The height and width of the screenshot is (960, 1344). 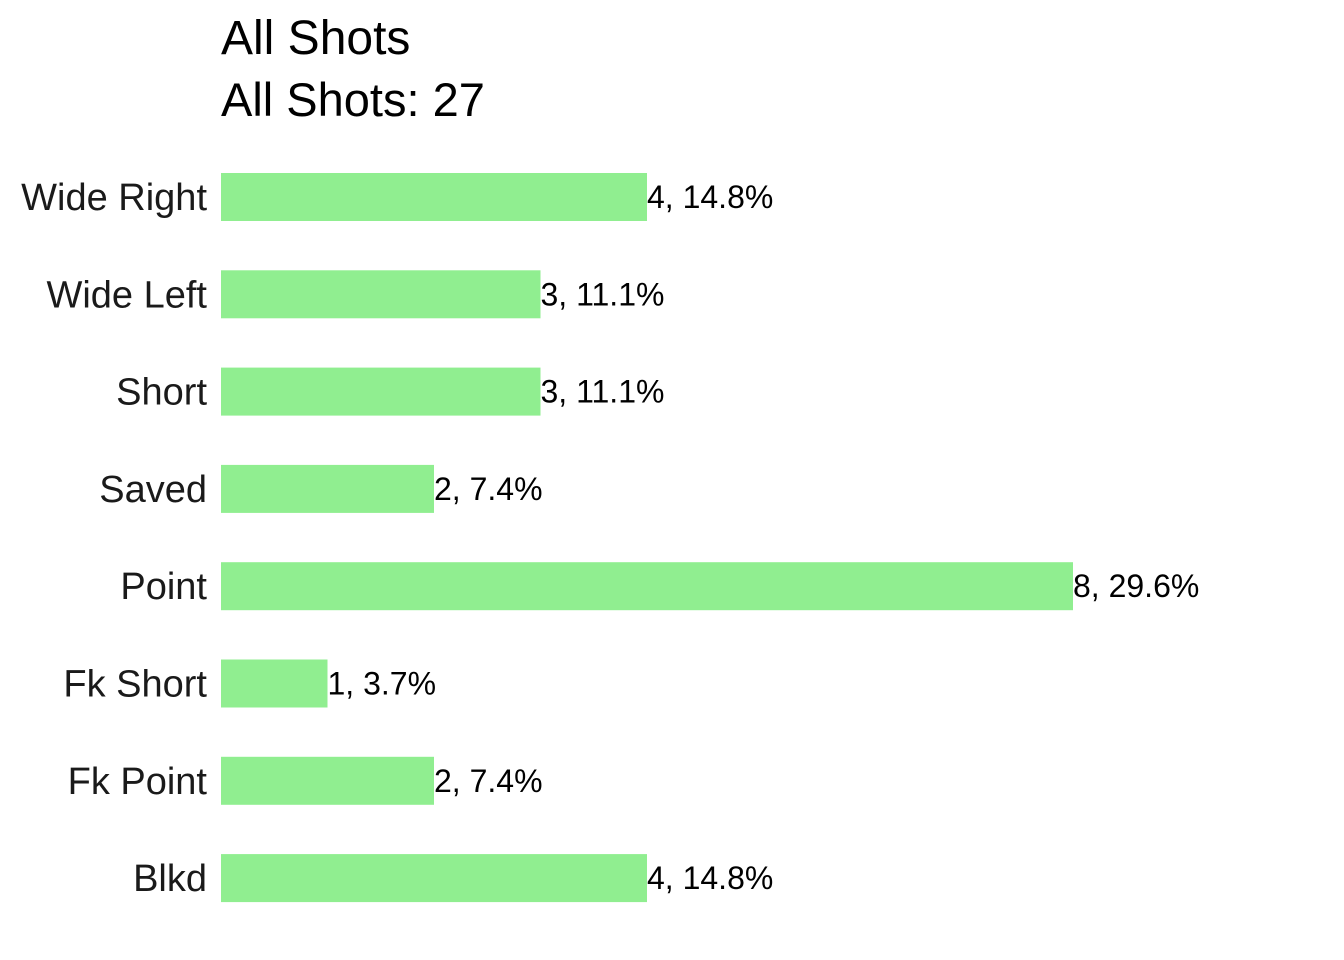 What do you see at coordinates (170, 879) in the screenshot?
I see `category-label-blkd: Blkd` at bounding box center [170, 879].